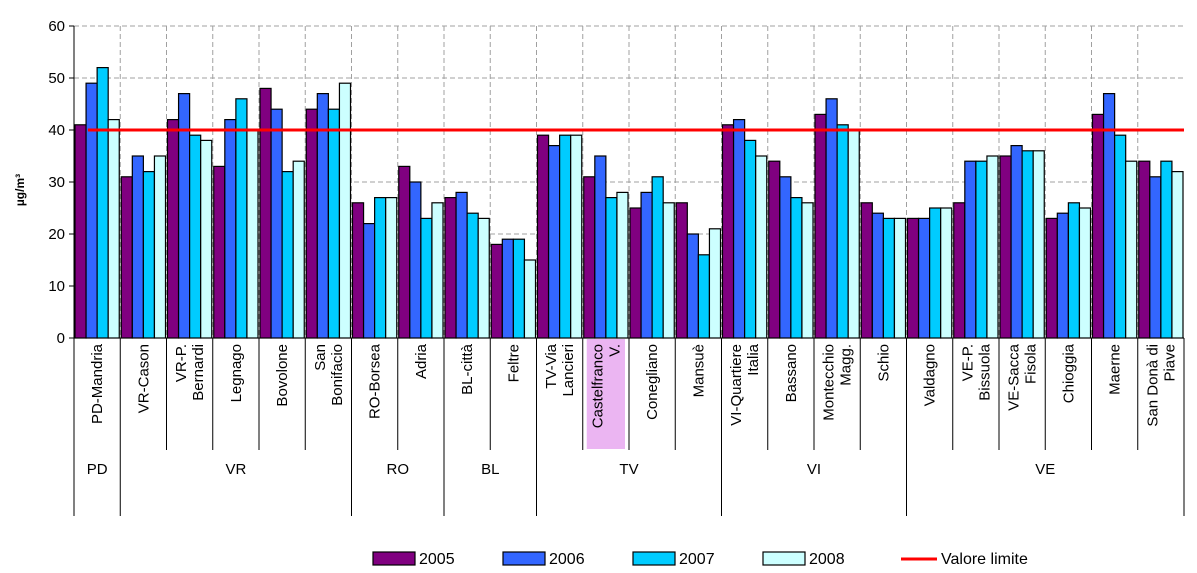 The image size is (1197, 573). Describe the element at coordinates (421, 361) in the screenshot. I see `category-label: Adria` at that location.